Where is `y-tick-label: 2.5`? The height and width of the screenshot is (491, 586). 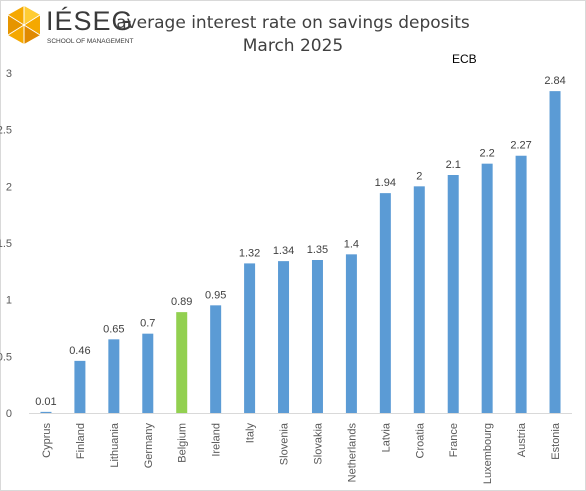
y-tick-label: 2.5 is located at coordinates (6, 131).